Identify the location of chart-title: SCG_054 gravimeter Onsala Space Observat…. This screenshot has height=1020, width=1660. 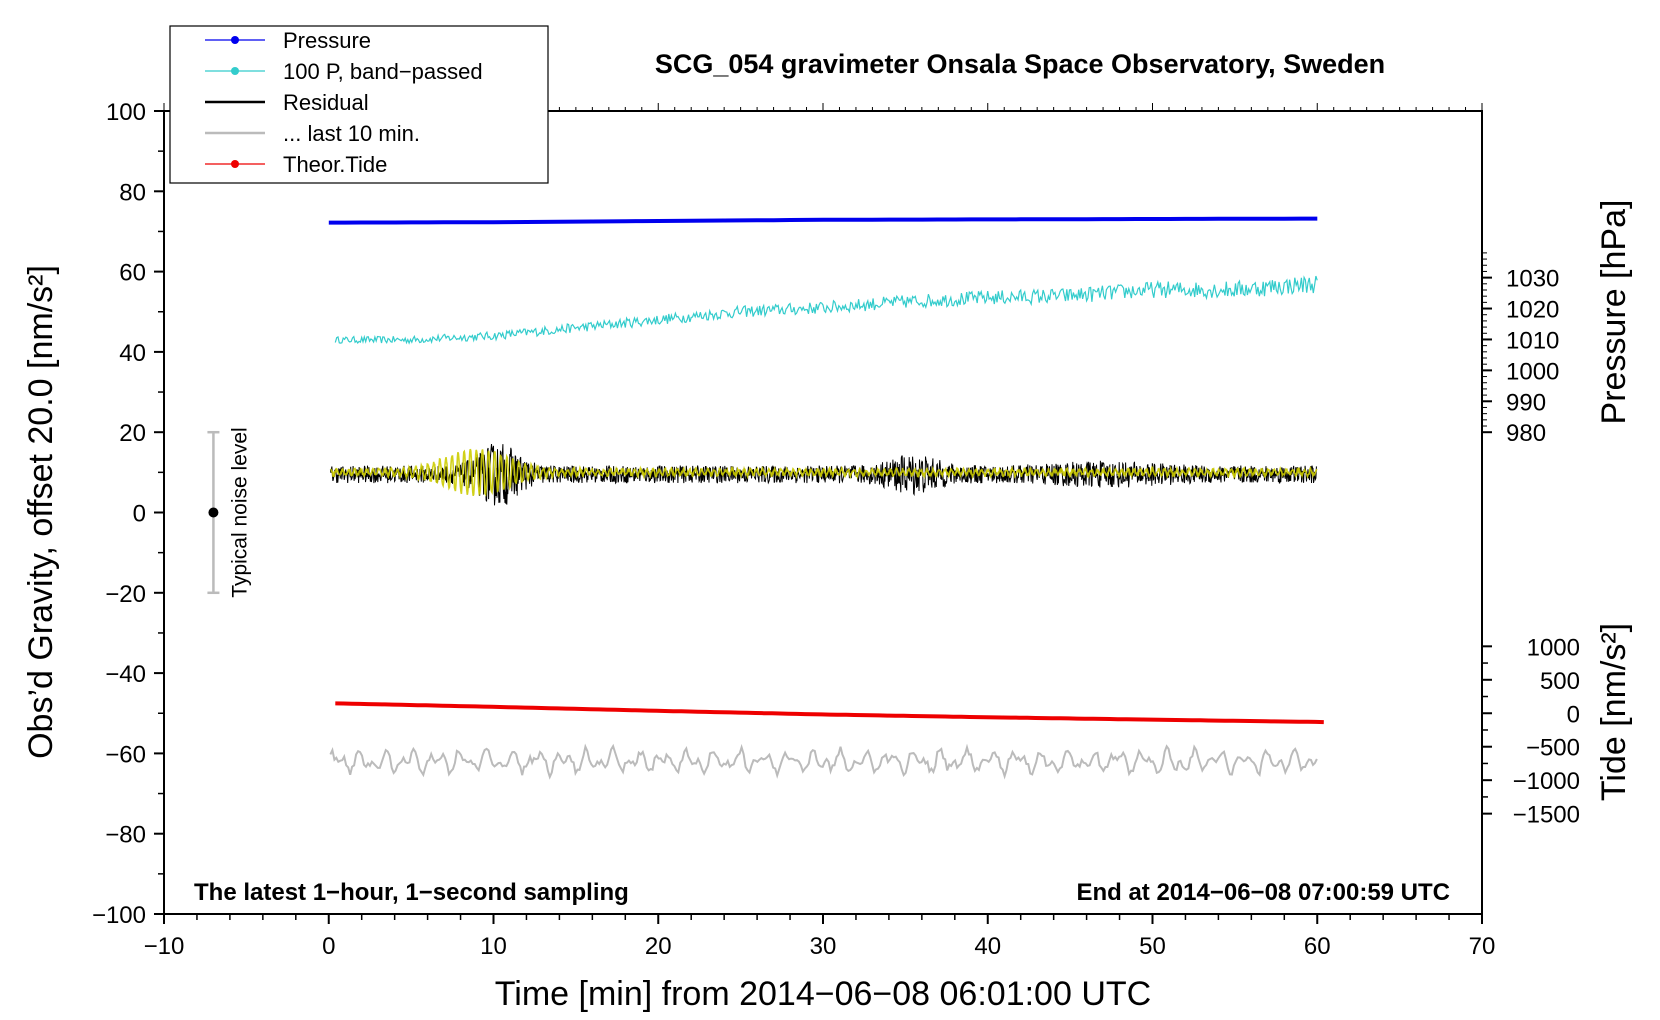
(1020, 64).